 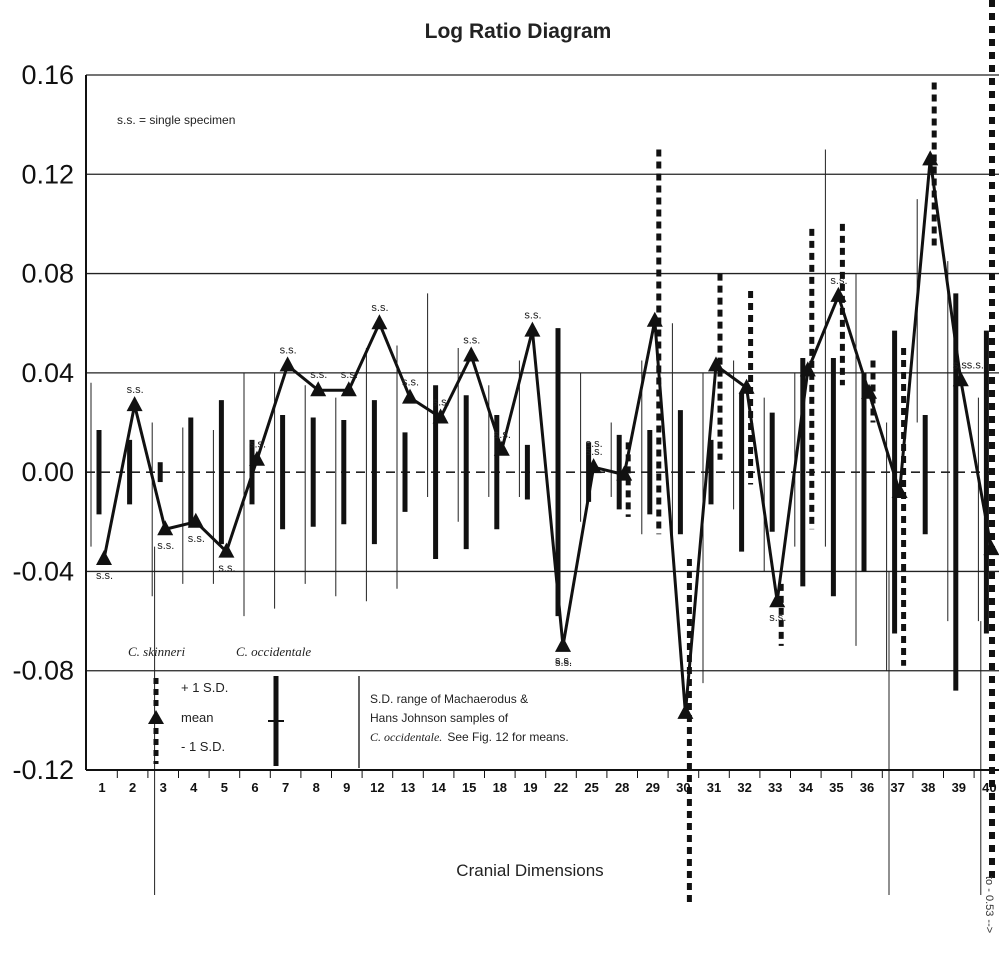 I want to click on x-tick-label: 13, so click(x=408, y=787).